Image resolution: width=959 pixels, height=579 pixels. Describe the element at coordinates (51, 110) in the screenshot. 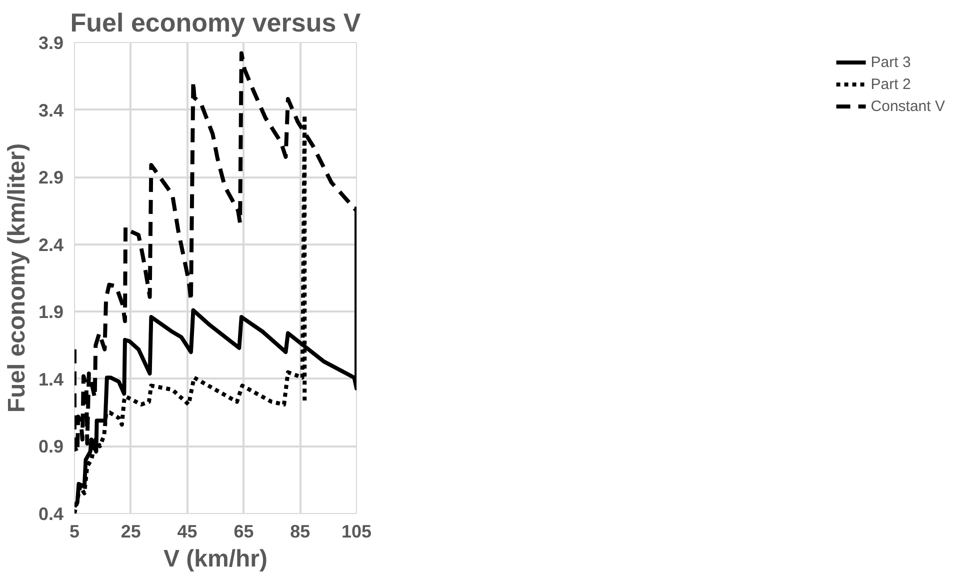

I see `y-tick-label: 3.4` at that location.